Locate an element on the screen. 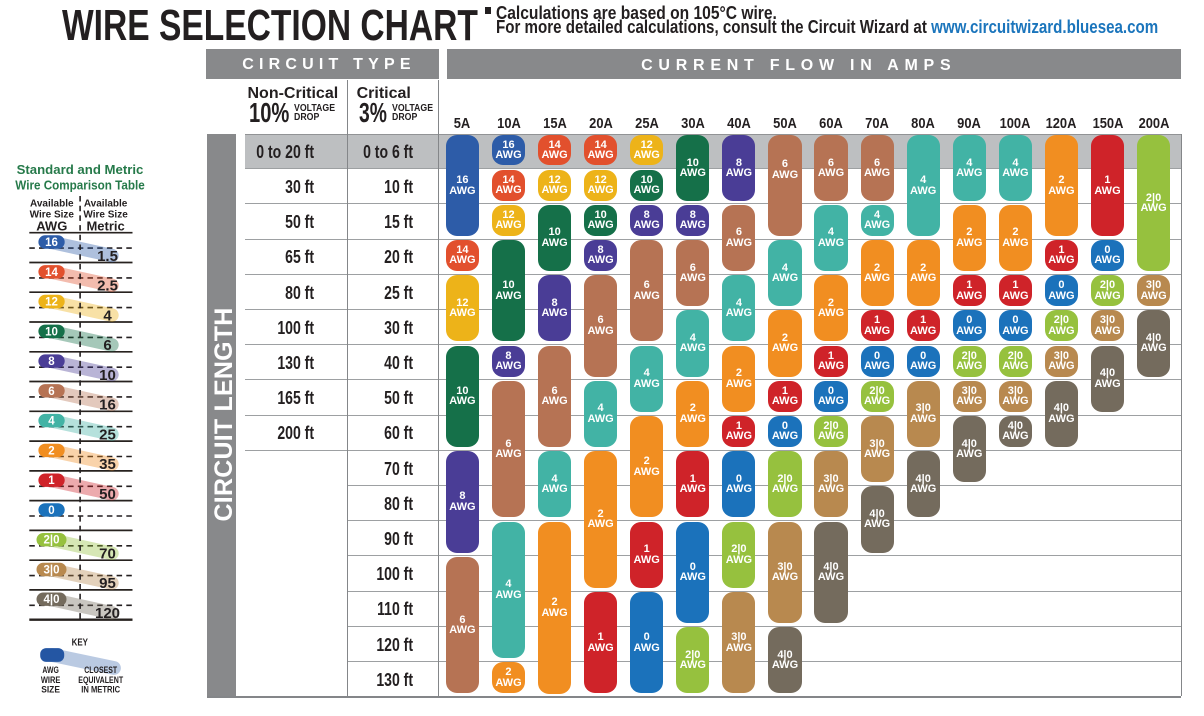 This screenshot has height=716, width=1204. svg-text: 12 is located at coordinates (51, 303).